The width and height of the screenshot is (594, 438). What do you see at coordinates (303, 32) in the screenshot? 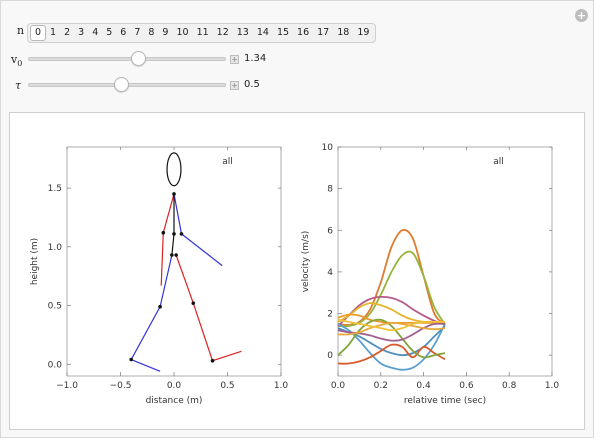
I see `n-option-16: 16` at bounding box center [303, 32].